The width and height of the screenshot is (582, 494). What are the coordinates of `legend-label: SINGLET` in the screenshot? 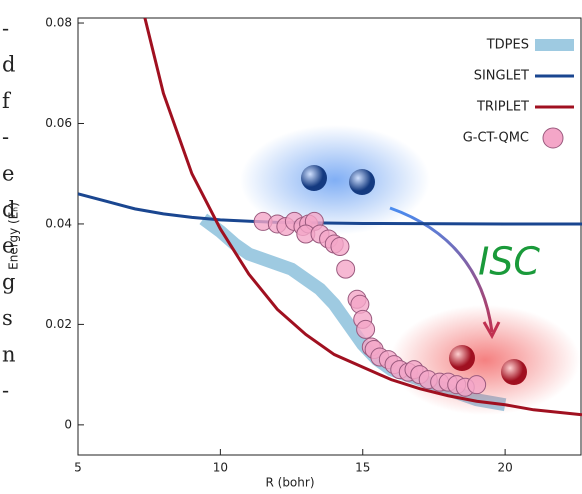 It's located at (501, 76).